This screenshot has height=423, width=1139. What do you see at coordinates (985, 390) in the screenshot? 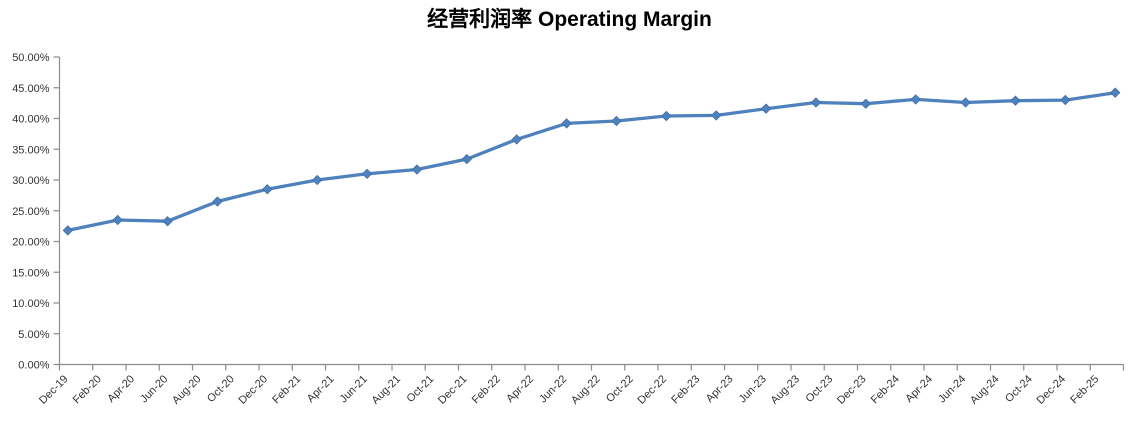
I see `x-tick-label: Aug-24` at bounding box center [985, 390].